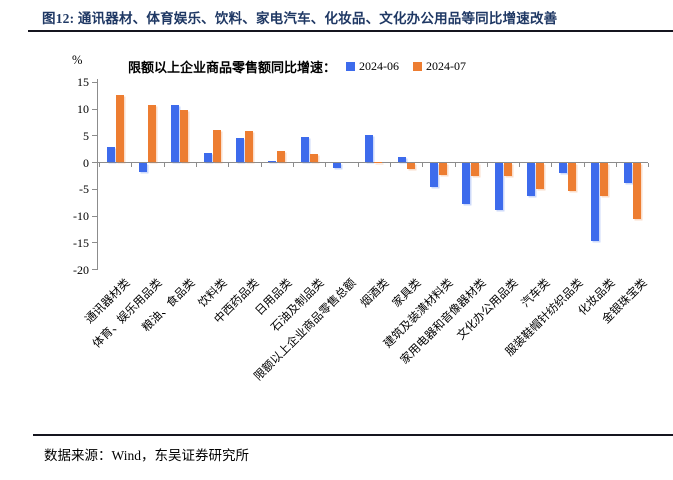 Image resolution: width=673 pixels, height=480 pixels. I want to click on bar-2024-06-粮油、食品类, so click(175, 133).